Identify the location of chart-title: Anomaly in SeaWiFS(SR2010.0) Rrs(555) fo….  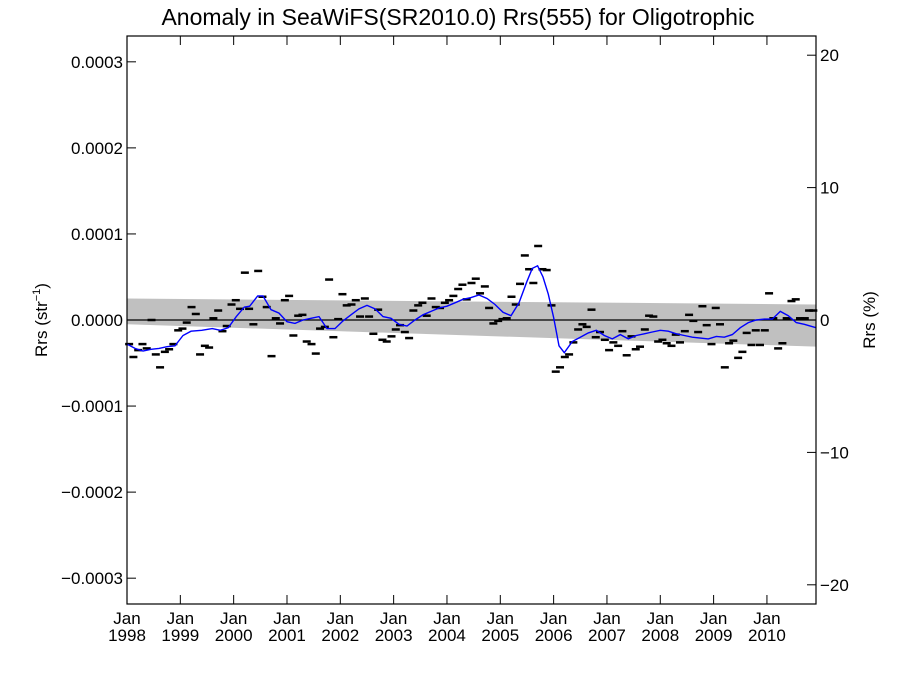
(457, 17).